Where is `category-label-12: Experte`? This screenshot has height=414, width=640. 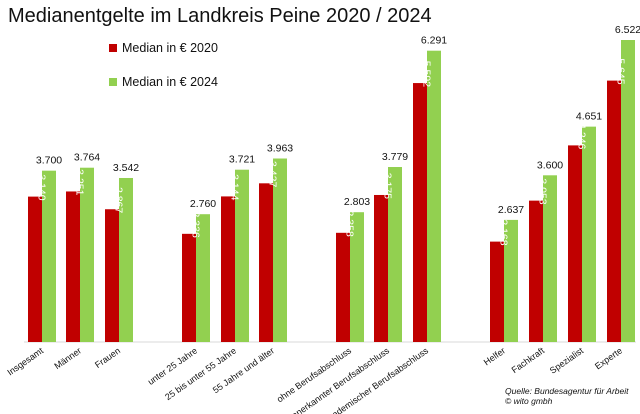 category-label-12: Experte is located at coordinates (608, 358).